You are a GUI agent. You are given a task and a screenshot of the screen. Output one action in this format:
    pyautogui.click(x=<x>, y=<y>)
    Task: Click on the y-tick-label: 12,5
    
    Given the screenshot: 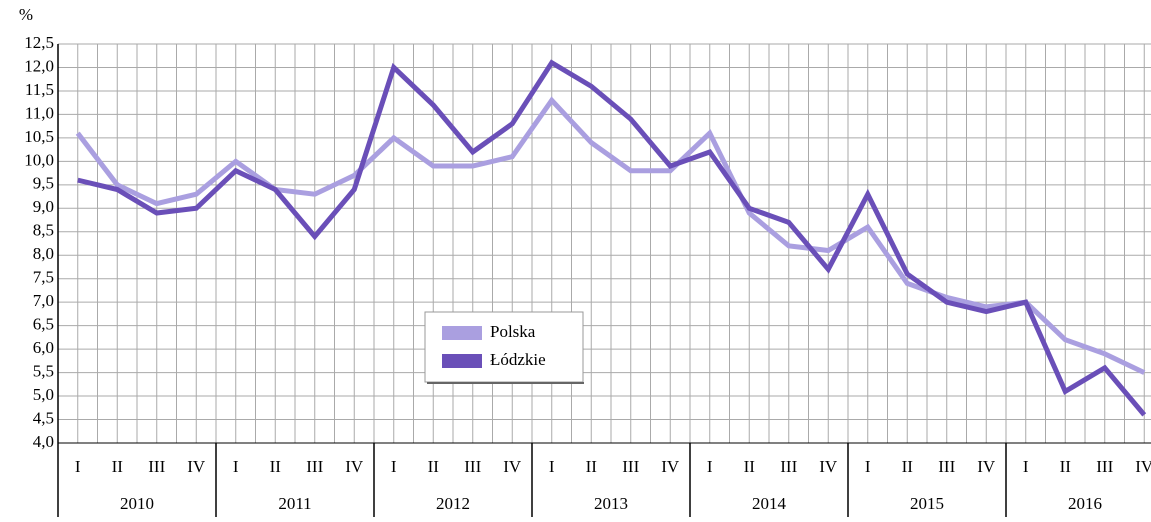 What is the action you would take?
    pyautogui.click(x=39, y=42)
    